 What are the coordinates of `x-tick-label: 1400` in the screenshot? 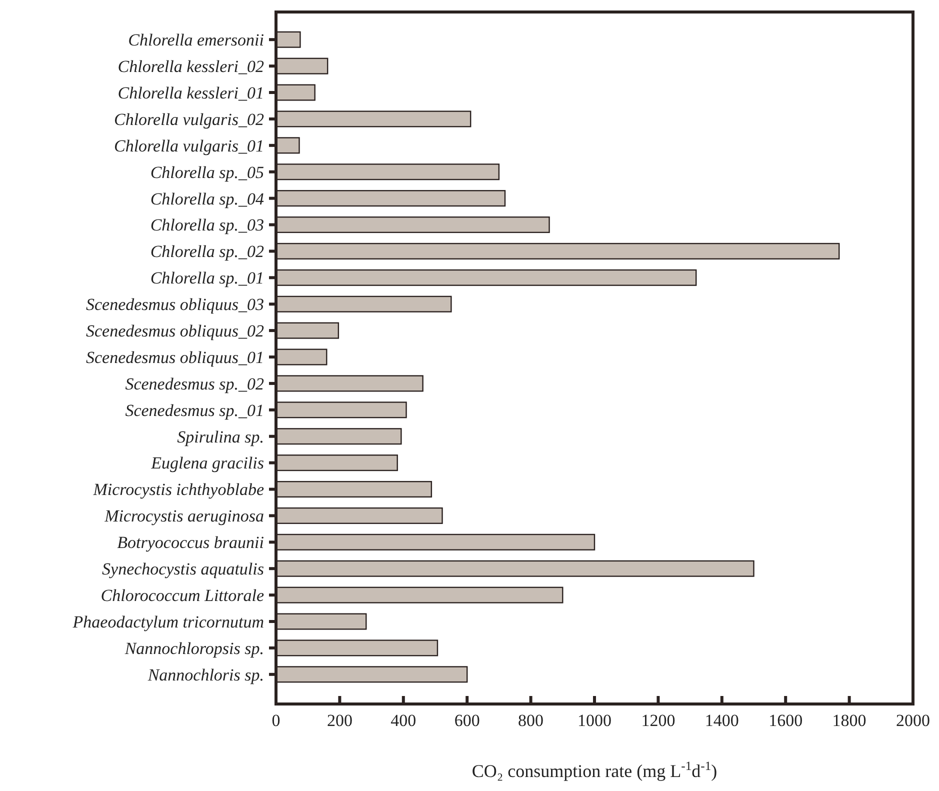 It's located at (721, 720).